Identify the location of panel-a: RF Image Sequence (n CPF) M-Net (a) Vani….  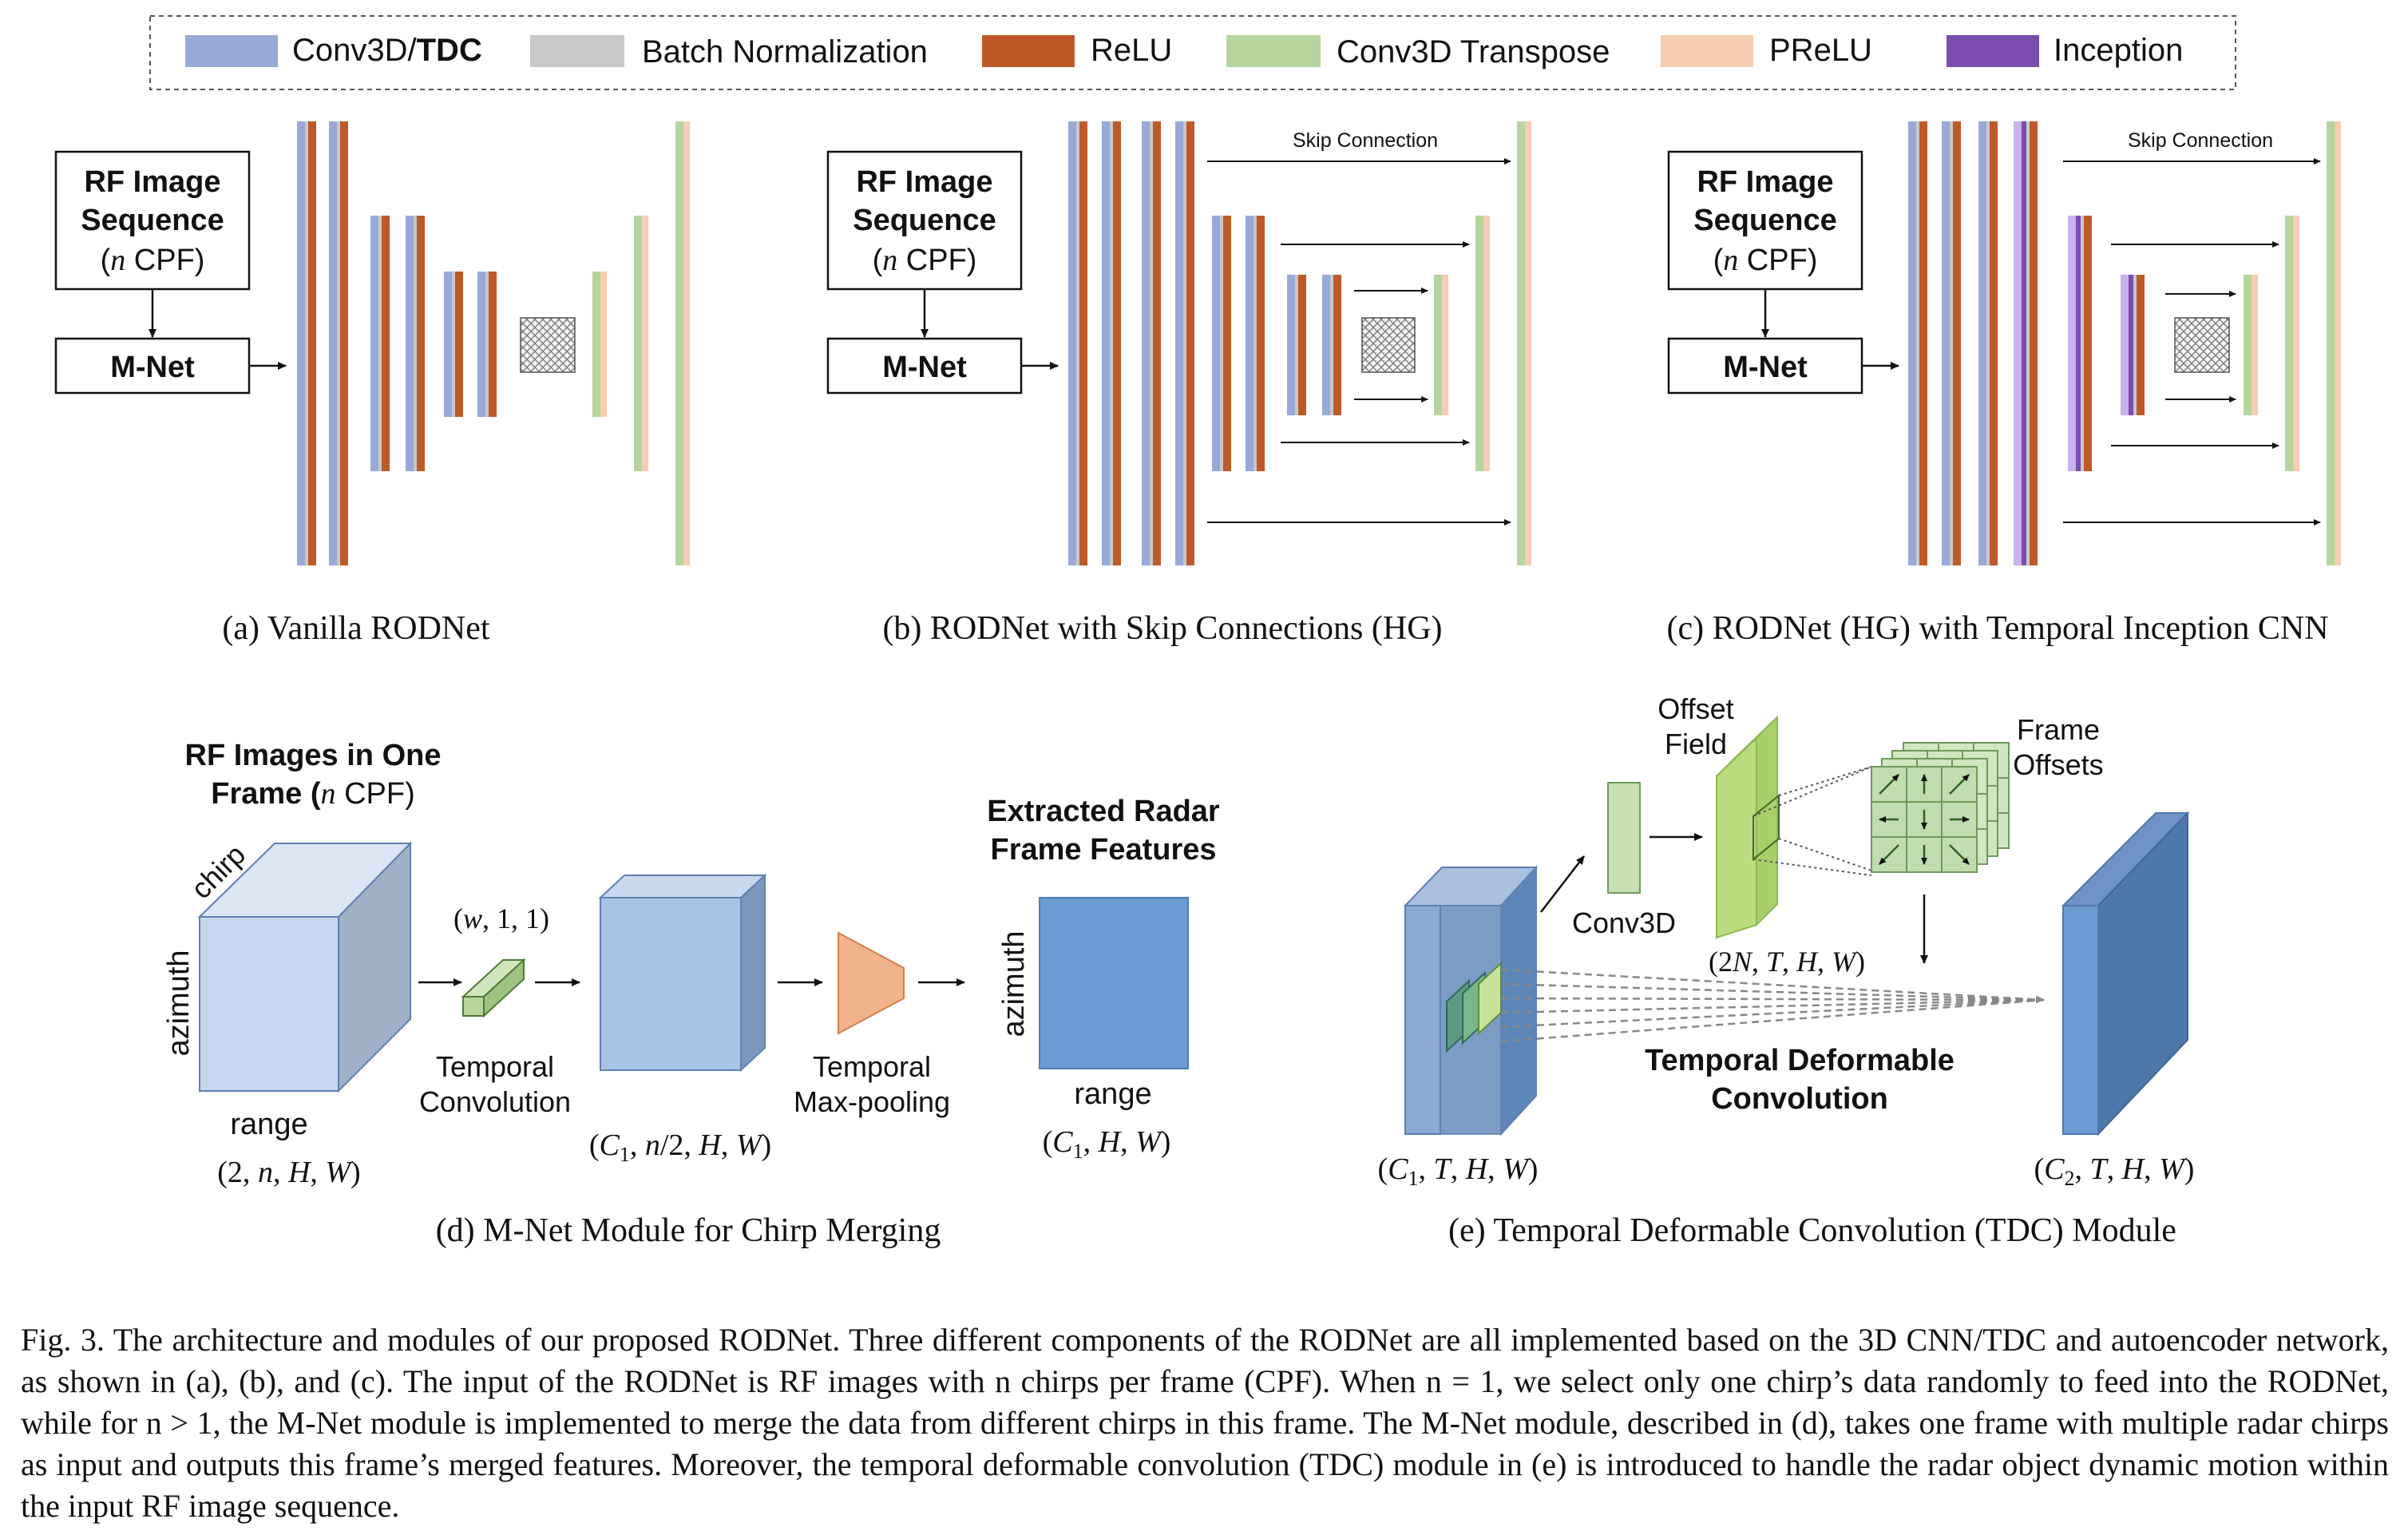
(372, 384).